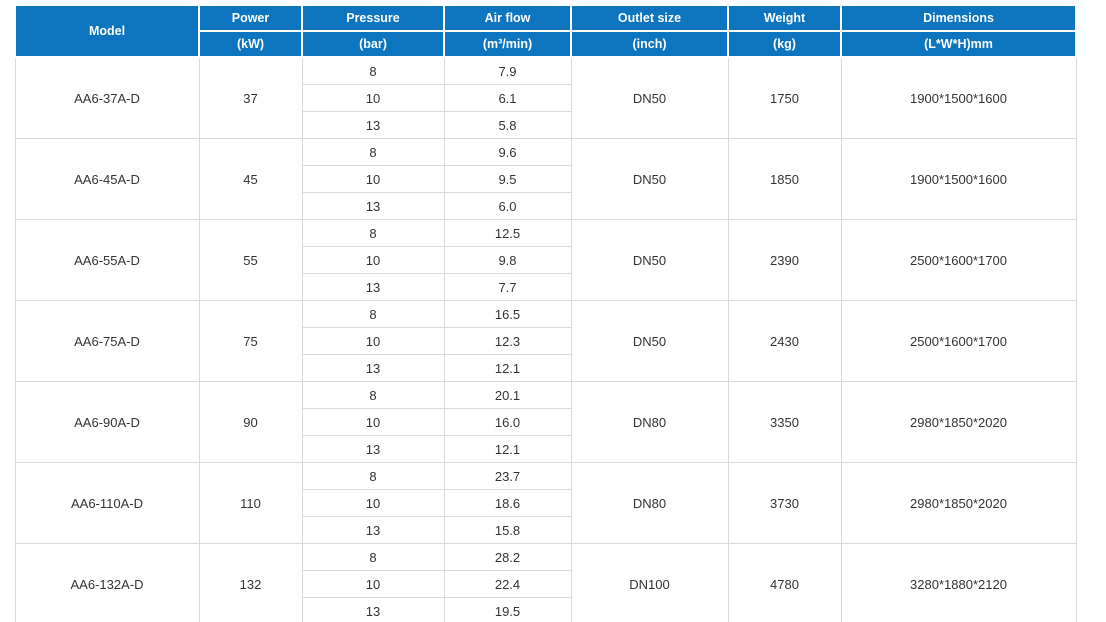  I want to click on airflow-cell: 6.0, so click(507, 206).